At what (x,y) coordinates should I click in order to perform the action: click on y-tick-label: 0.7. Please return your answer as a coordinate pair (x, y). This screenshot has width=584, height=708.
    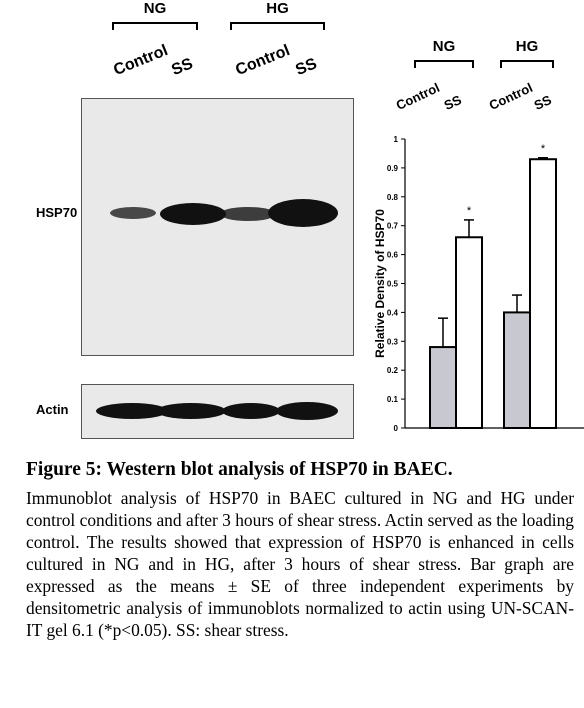
    Looking at the image, I should click on (393, 226).